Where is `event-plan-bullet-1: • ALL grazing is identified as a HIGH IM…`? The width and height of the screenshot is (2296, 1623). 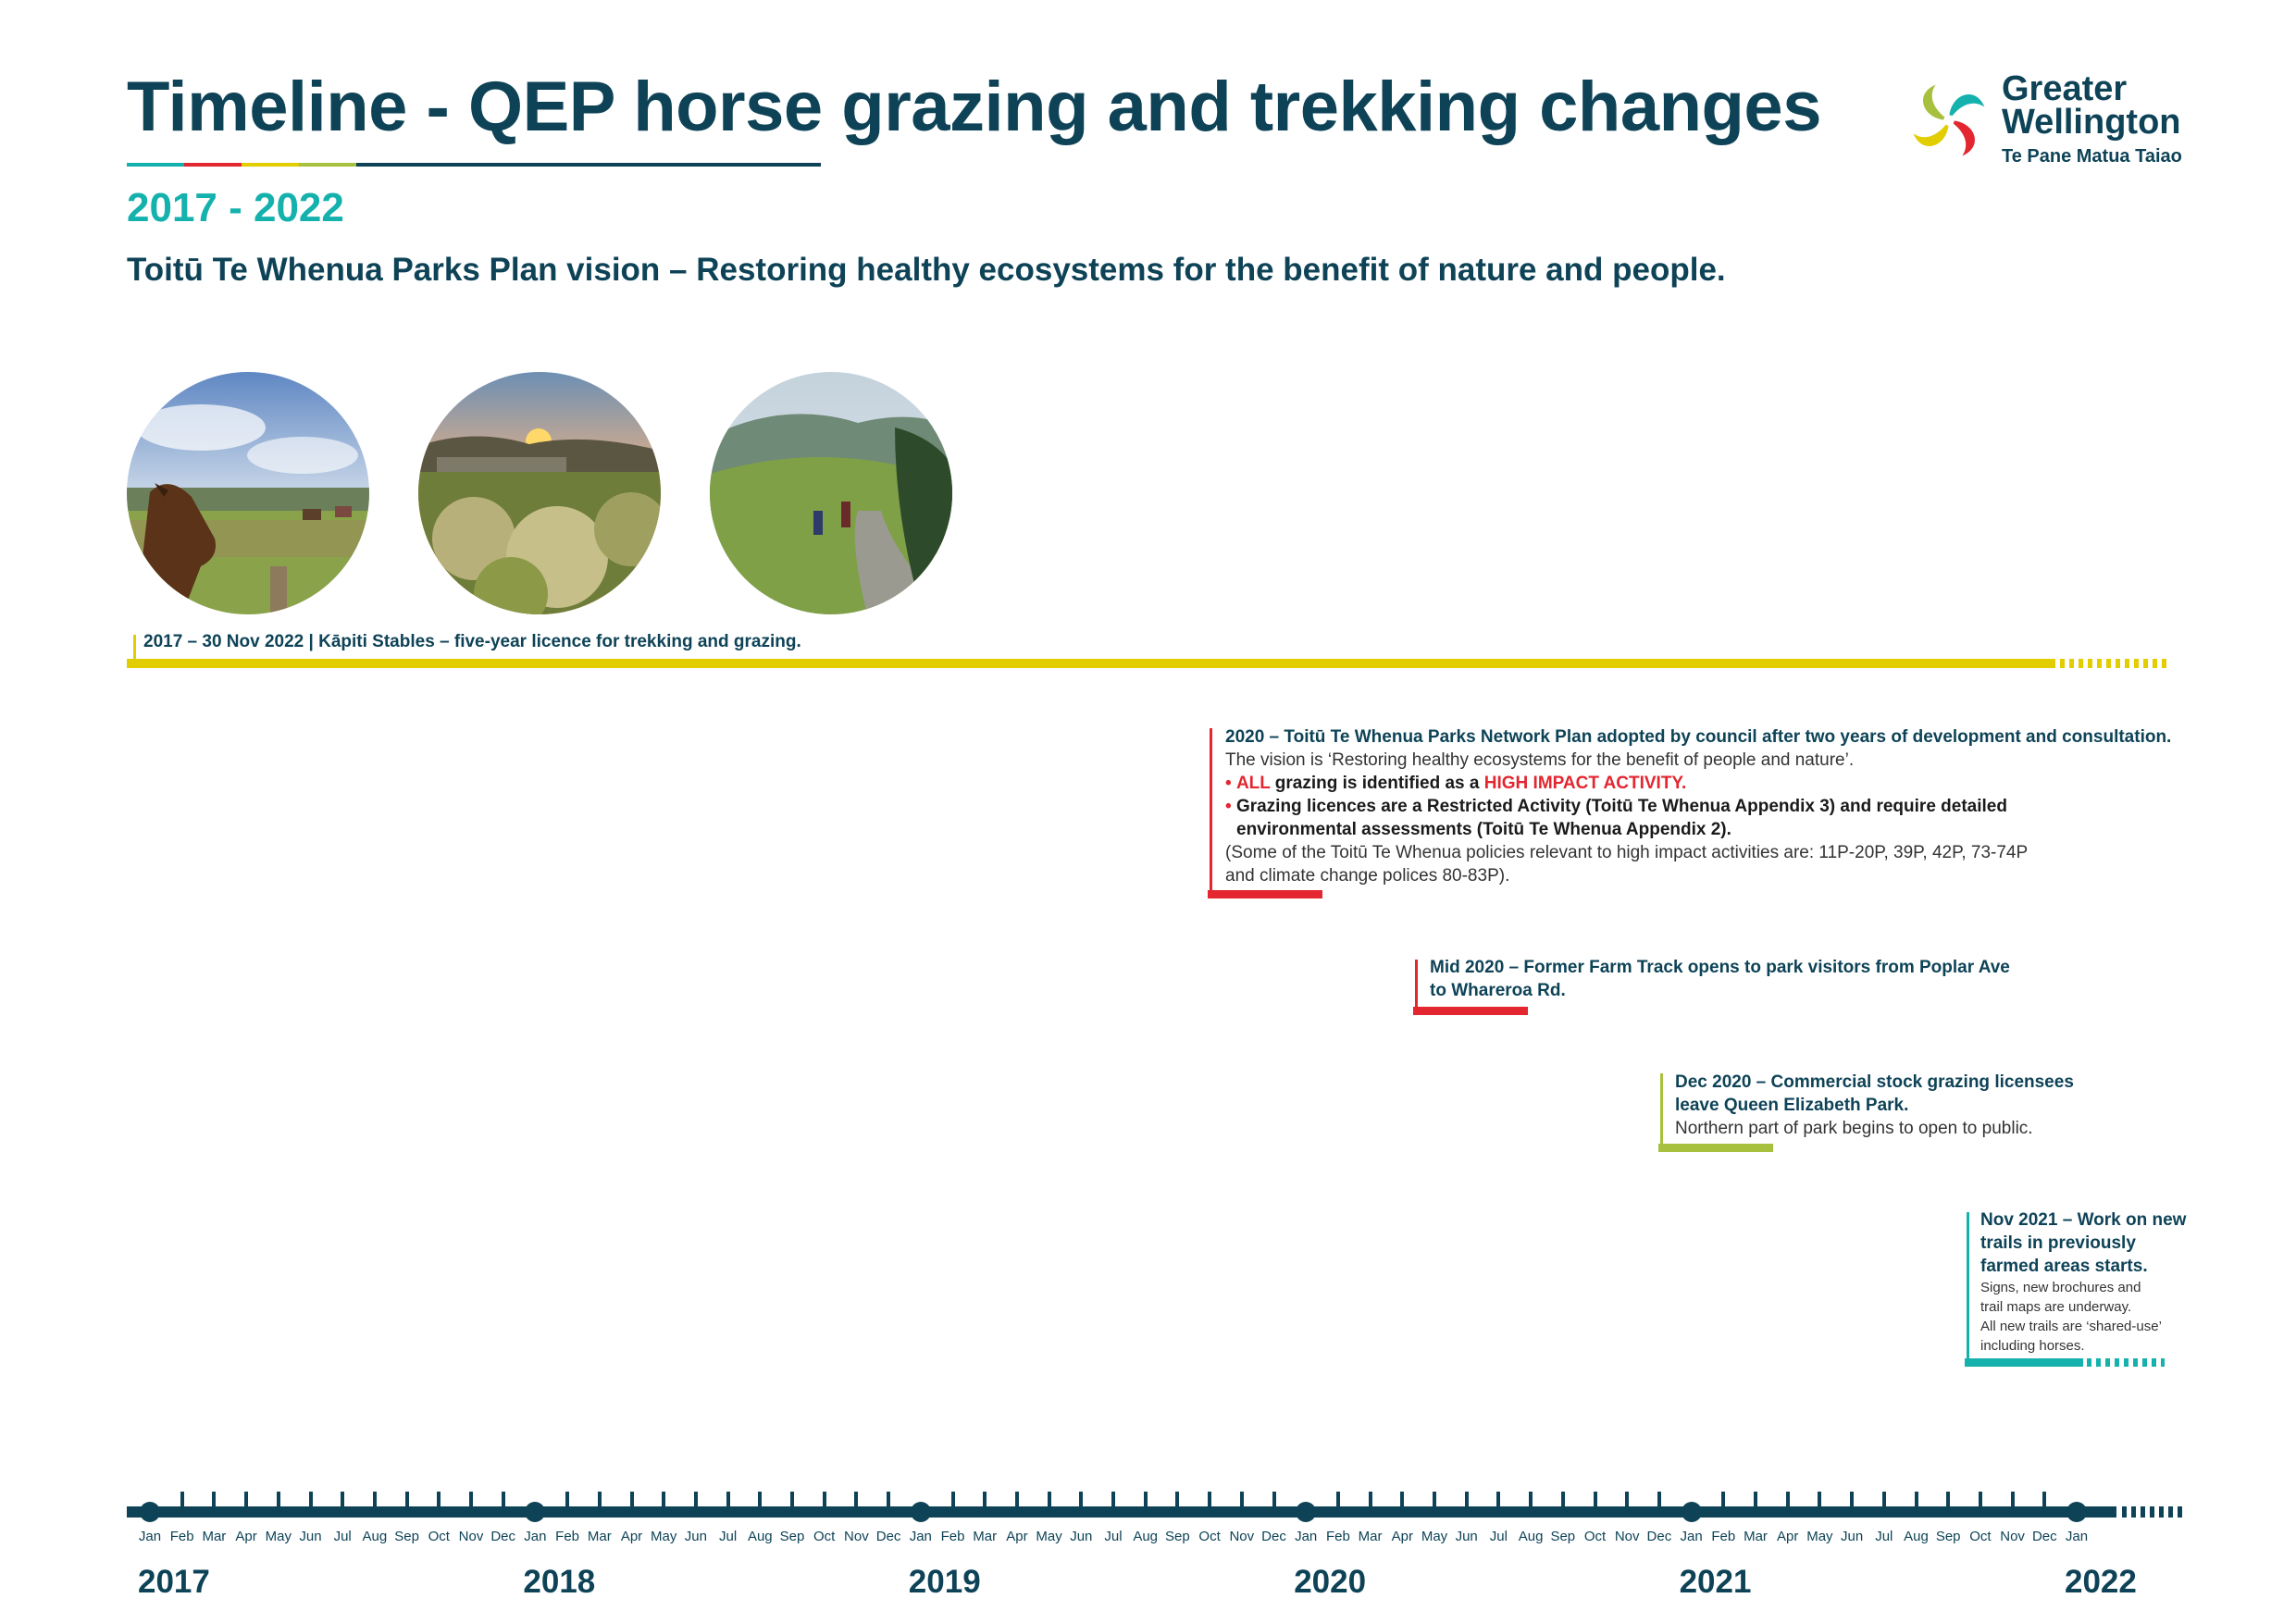 event-plan-bullet-1: • ALL grazing is identified as a HIGH IM… is located at coordinates (1456, 783).